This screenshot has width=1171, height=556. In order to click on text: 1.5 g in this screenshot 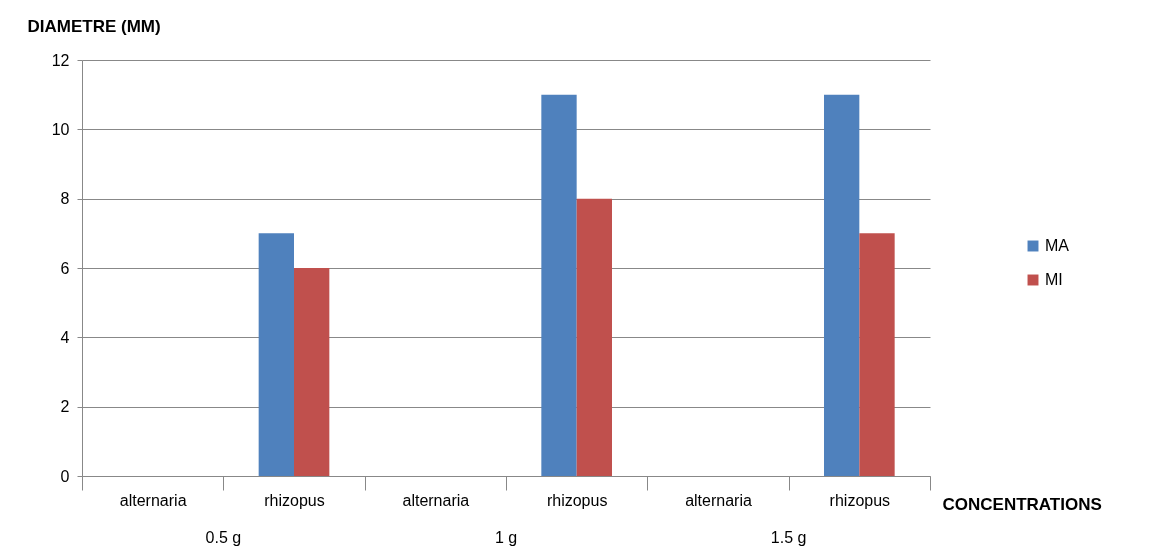, I will do `click(788, 537)`.